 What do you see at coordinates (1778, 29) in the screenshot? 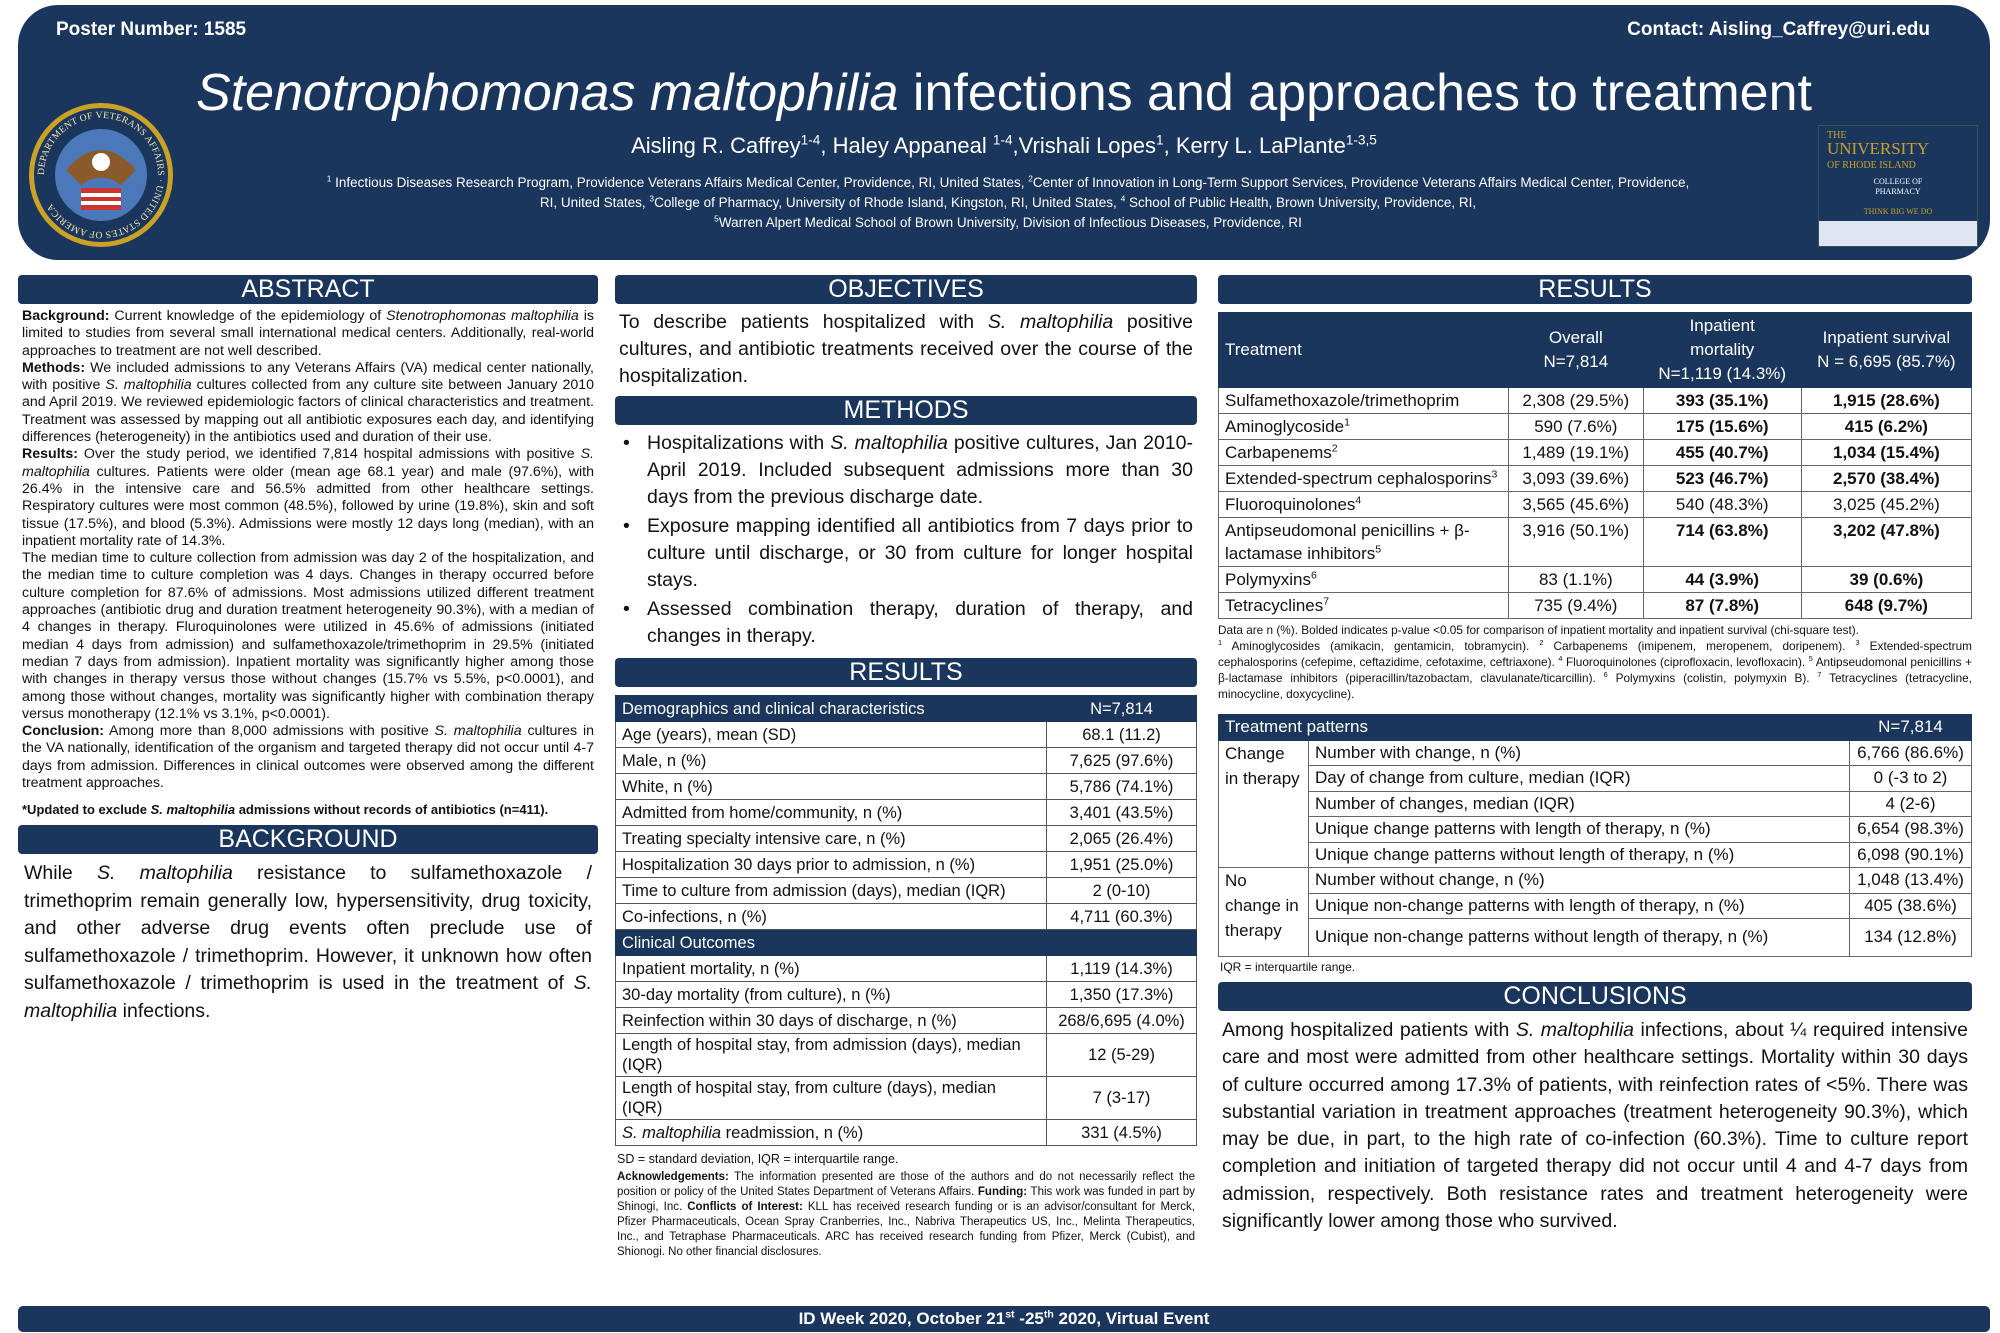
I see `contact-email: Contact: Aisling_Caffrey@uri.edu` at bounding box center [1778, 29].